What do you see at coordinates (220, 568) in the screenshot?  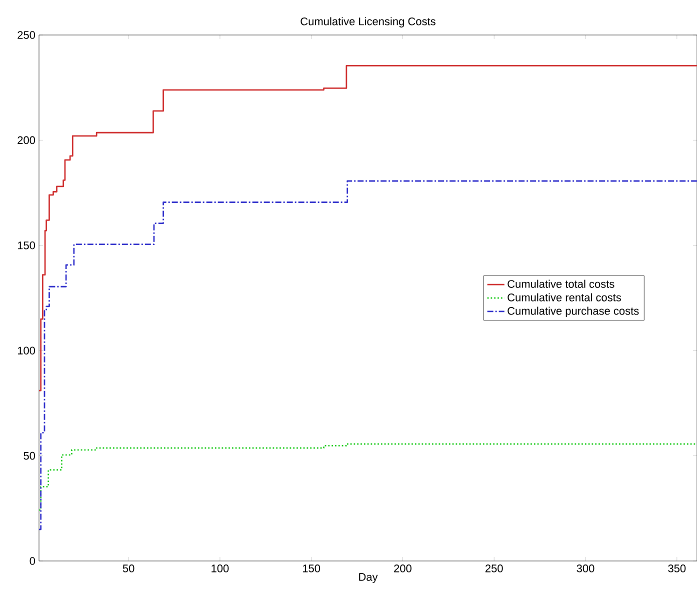 I see `x-tick-label: 100` at bounding box center [220, 568].